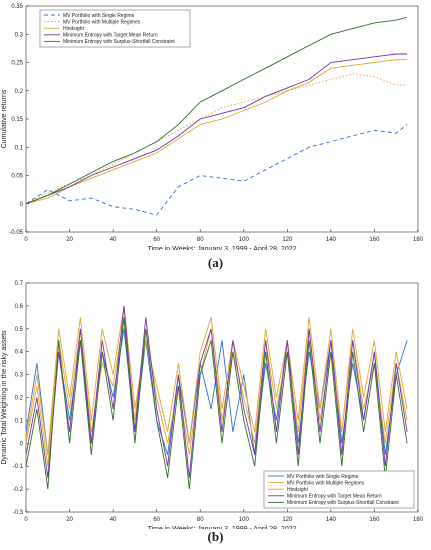  What do you see at coordinates (19, 353) in the screenshot?
I see `y-tick-label: 0.4` at bounding box center [19, 353].